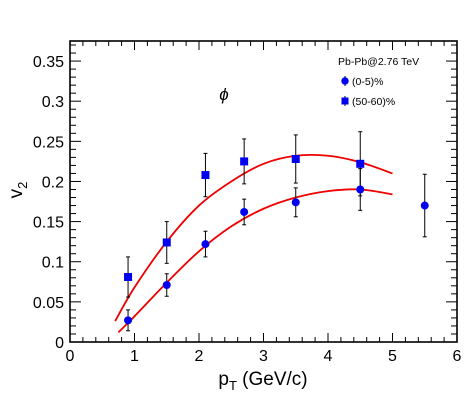  Describe the element at coordinates (48, 142) in the screenshot. I see `y-tick-label: 0.25` at that location.